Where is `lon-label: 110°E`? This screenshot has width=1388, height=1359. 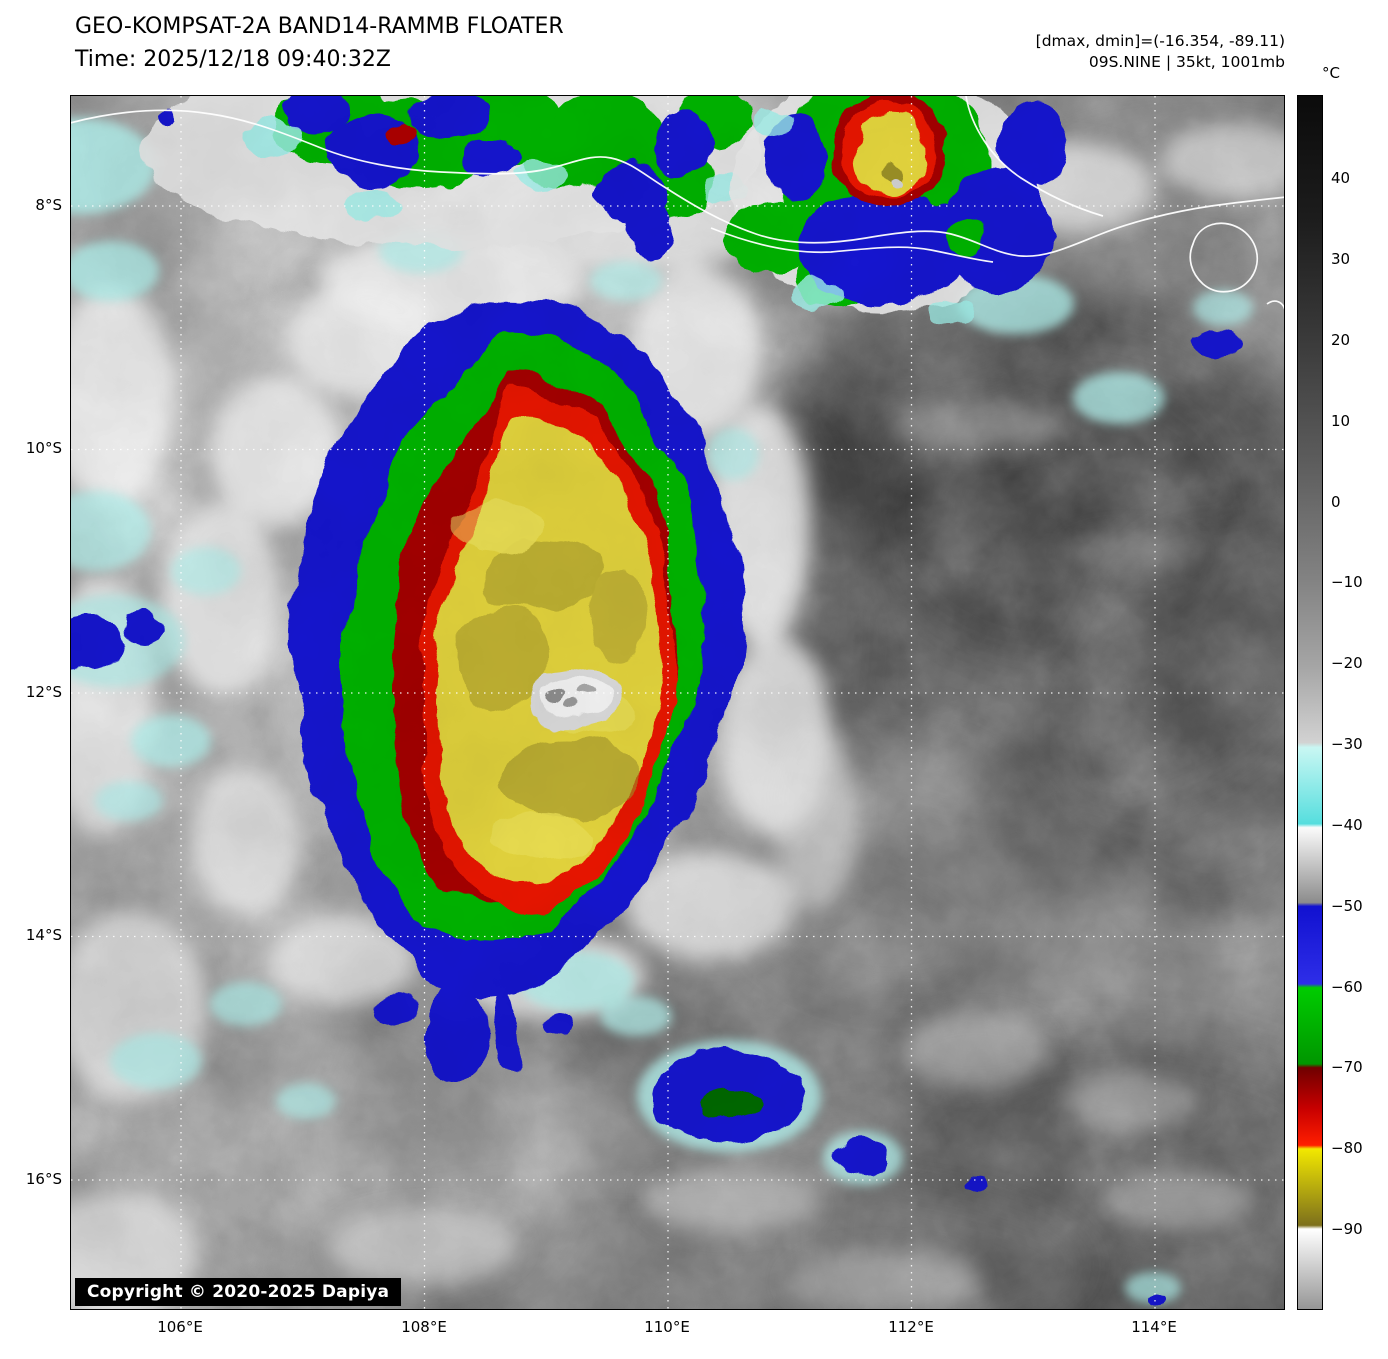 lon-label: 110°E is located at coordinates (667, 1327).